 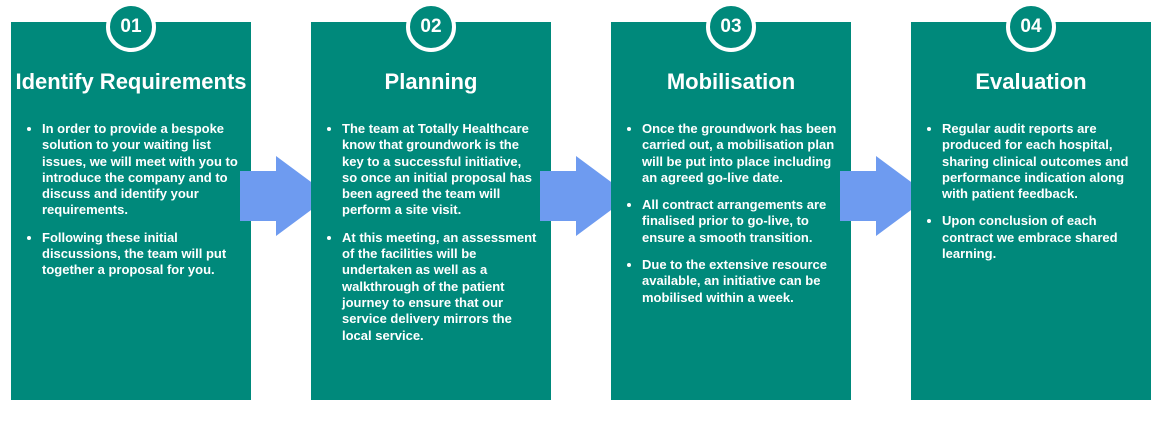 I want to click on step-number-badge: 04, so click(x=1031, y=27).